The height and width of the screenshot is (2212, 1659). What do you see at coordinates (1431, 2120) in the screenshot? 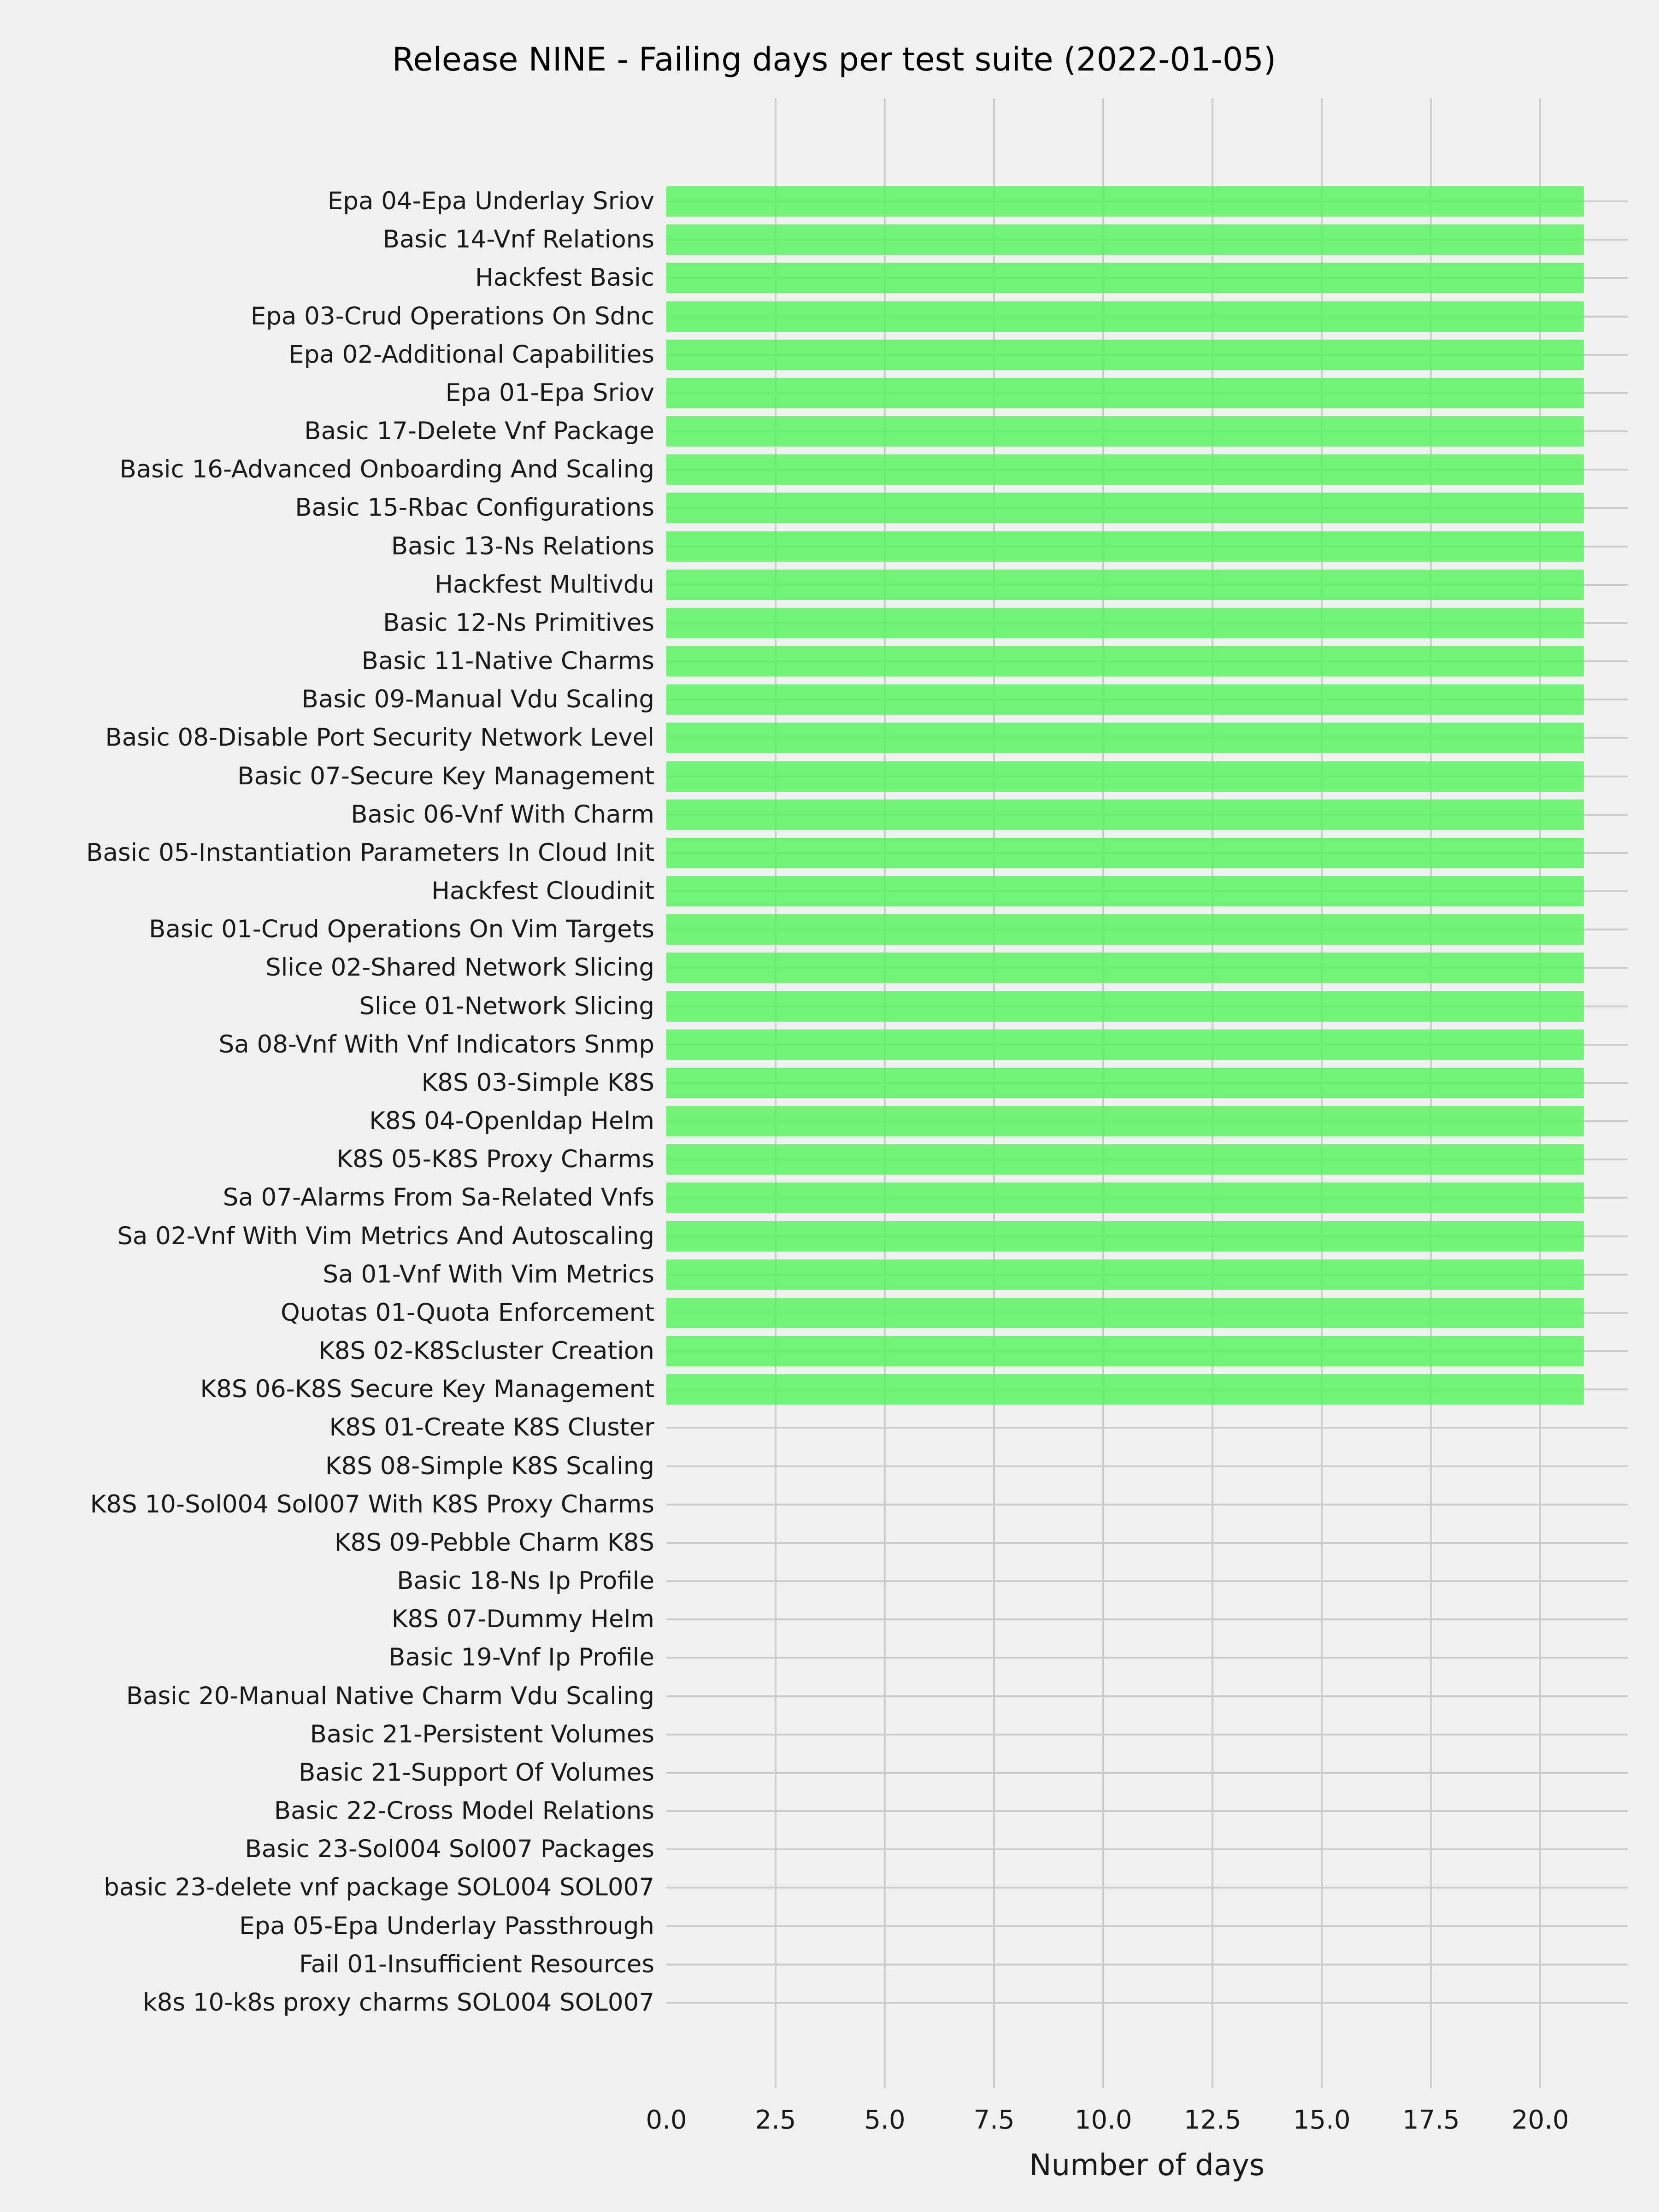
I see `x-tick-label: 17.5` at bounding box center [1431, 2120].